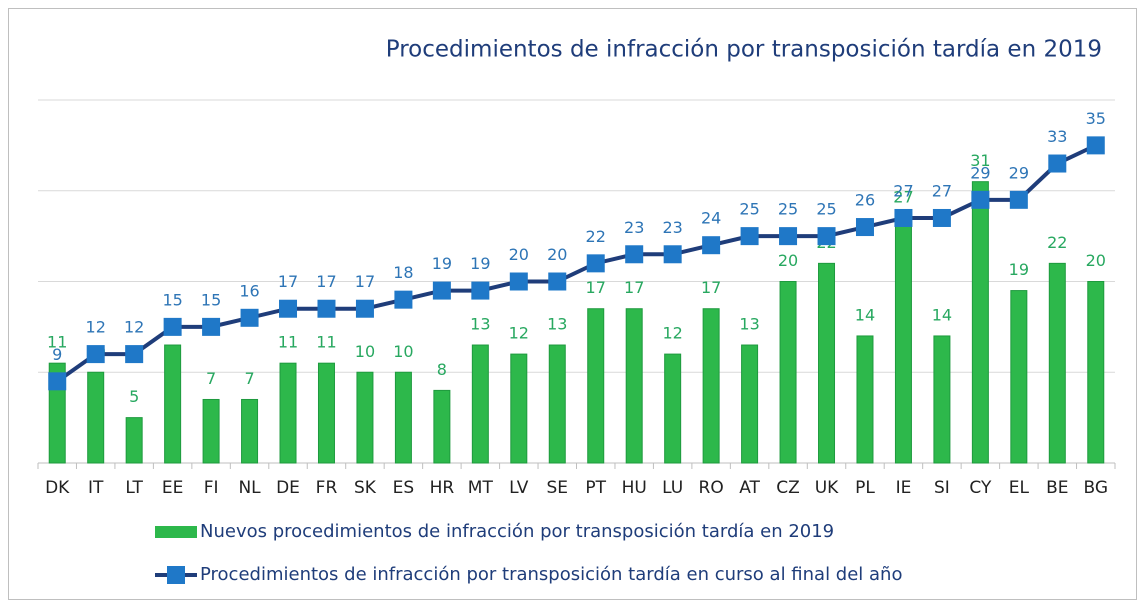 The image size is (1145, 608). What do you see at coordinates (865, 200) in the screenshot?
I see `line-label: 26` at bounding box center [865, 200].